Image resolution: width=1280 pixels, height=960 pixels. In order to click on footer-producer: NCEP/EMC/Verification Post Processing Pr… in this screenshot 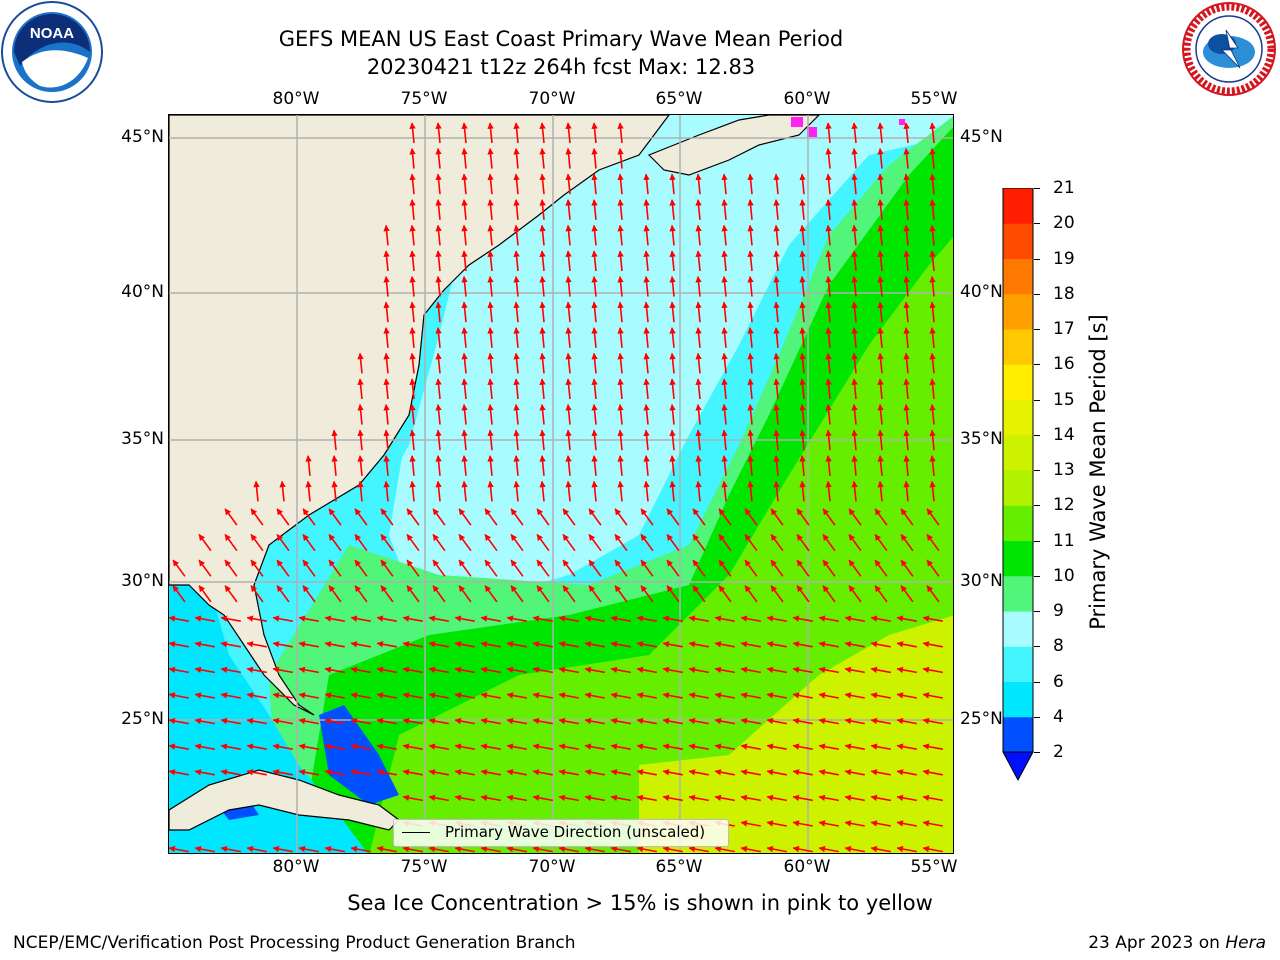, I will do `click(294, 943)`.